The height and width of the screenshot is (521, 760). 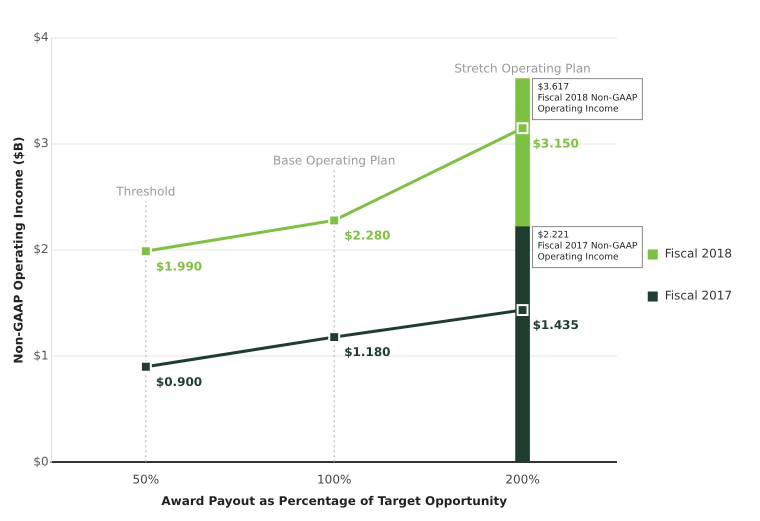 What do you see at coordinates (522, 68) in the screenshot?
I see `ref-line-label: Stretch Operating Plan` at bounding box center [522, 68].